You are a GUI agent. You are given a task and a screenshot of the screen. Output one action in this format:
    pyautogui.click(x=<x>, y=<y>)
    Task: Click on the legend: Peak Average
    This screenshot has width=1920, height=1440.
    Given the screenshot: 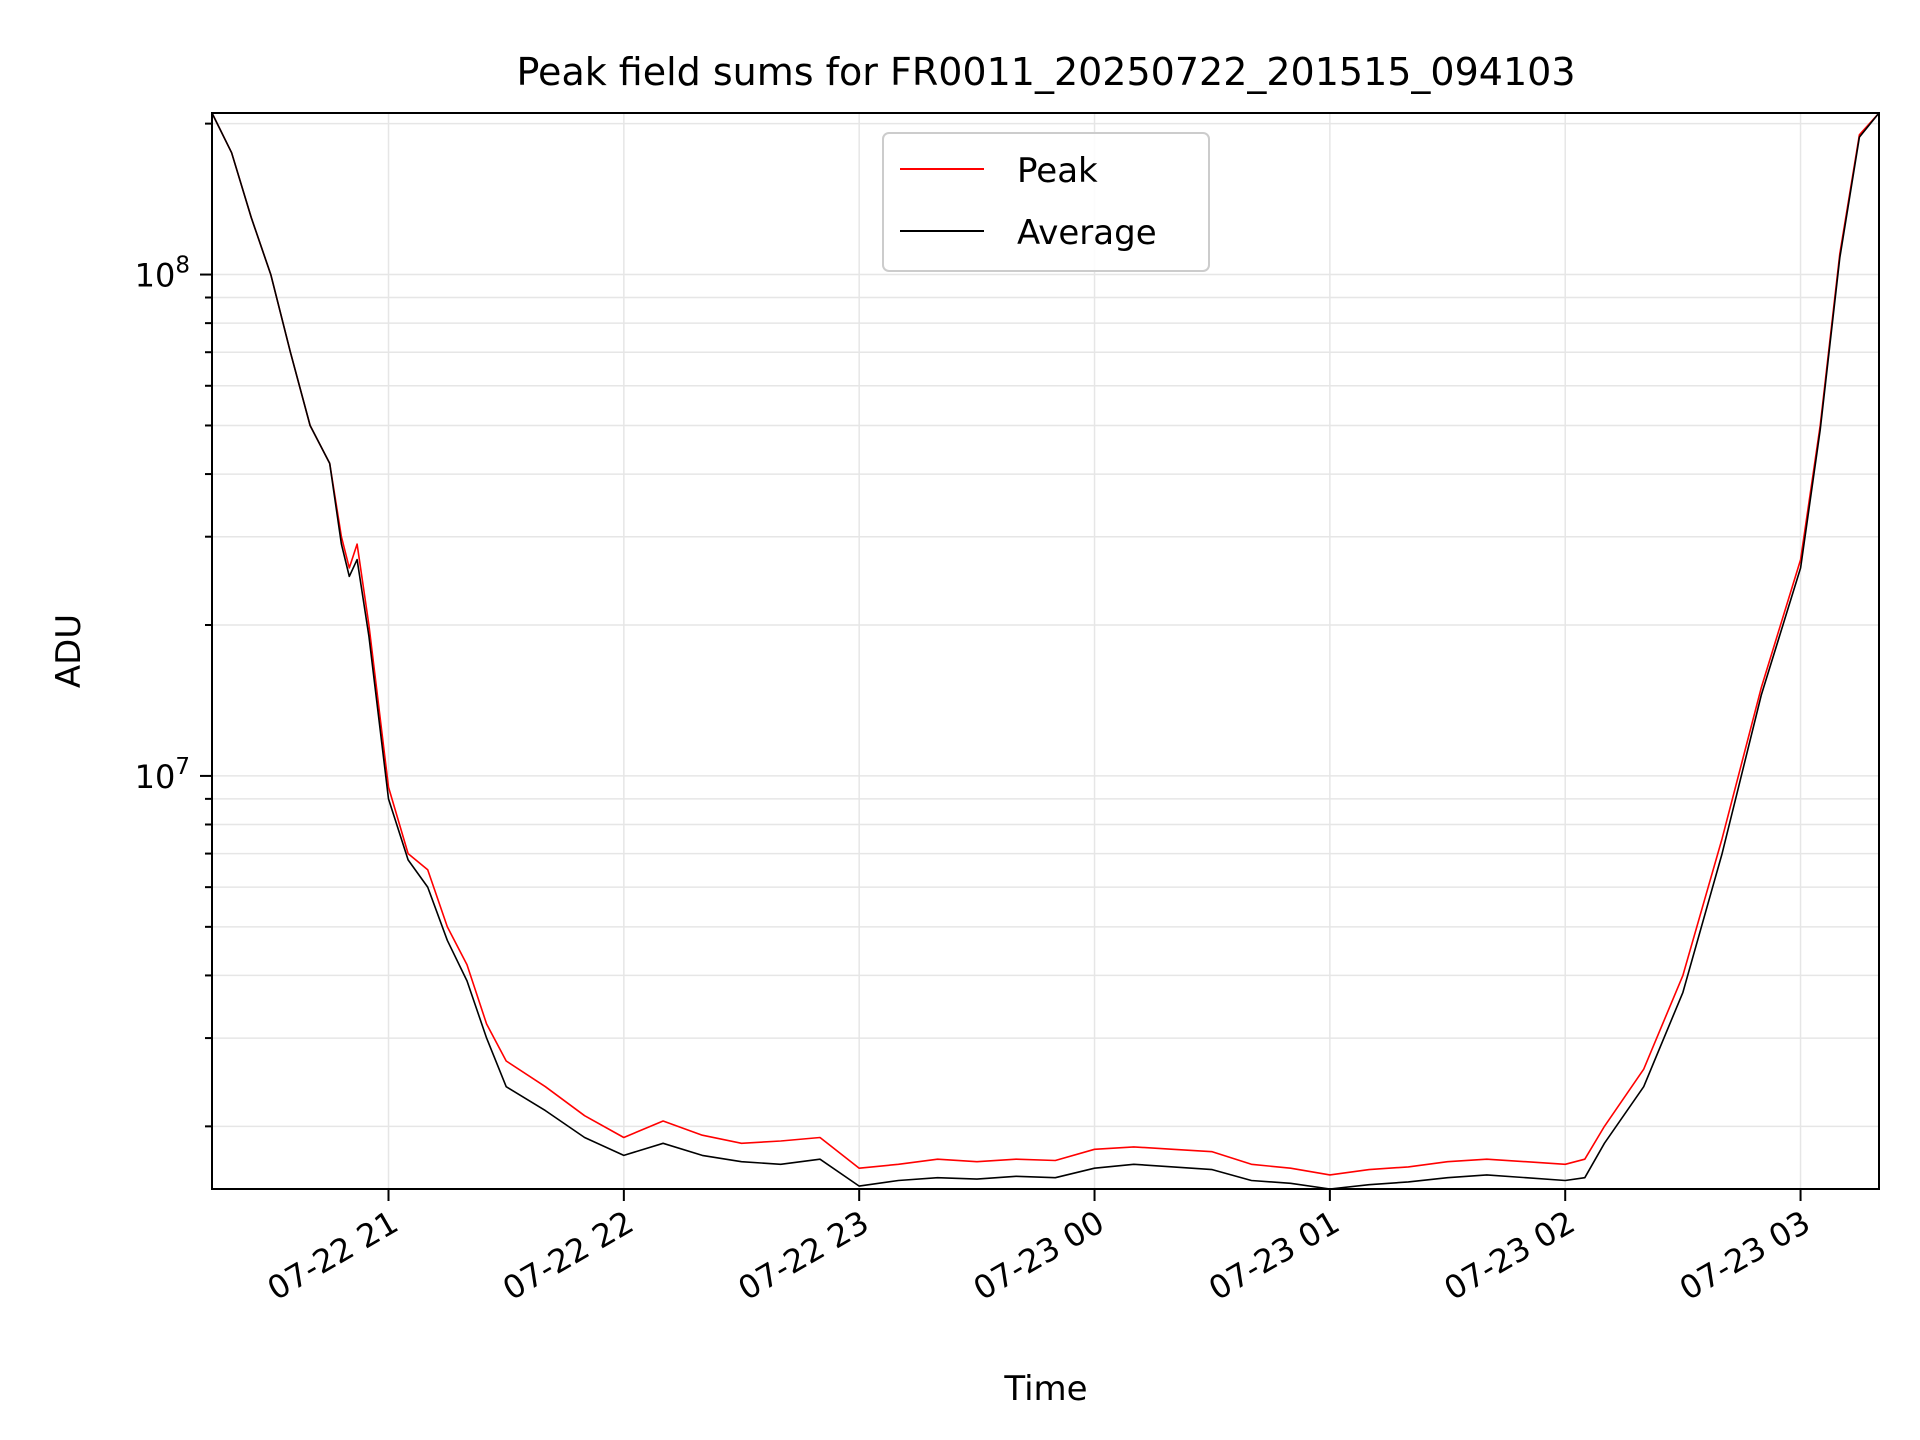 What is the action you would take?
    pyautogui.click(x=1046, y=202)
    